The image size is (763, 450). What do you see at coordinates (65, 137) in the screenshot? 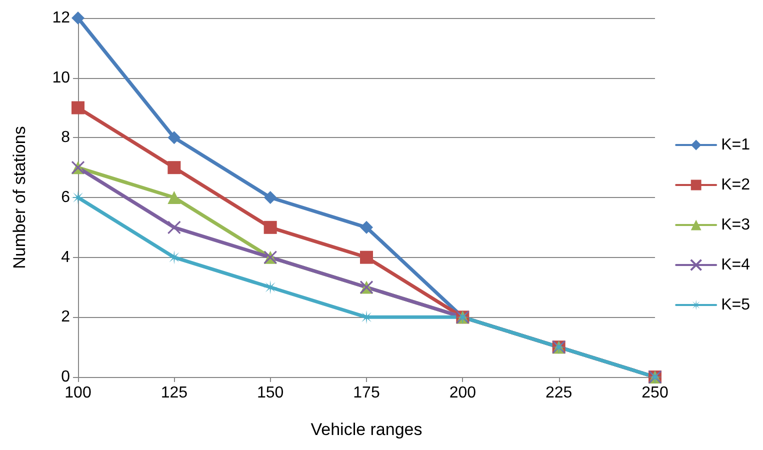
I see `y-tick-label: 8` at bounding box center [65, 137].